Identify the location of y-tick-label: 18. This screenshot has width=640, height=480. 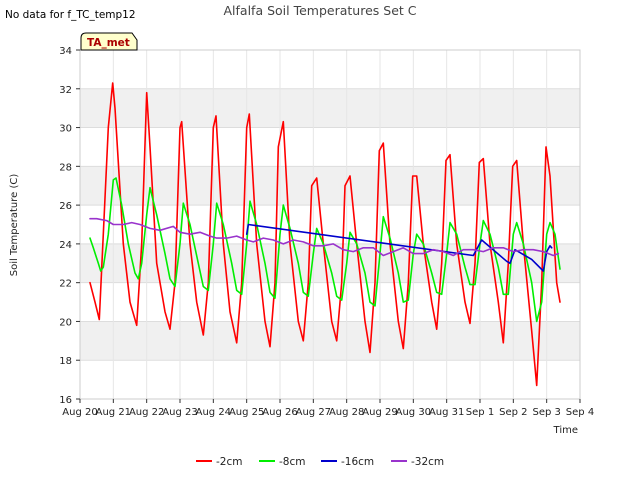
(65, 361).